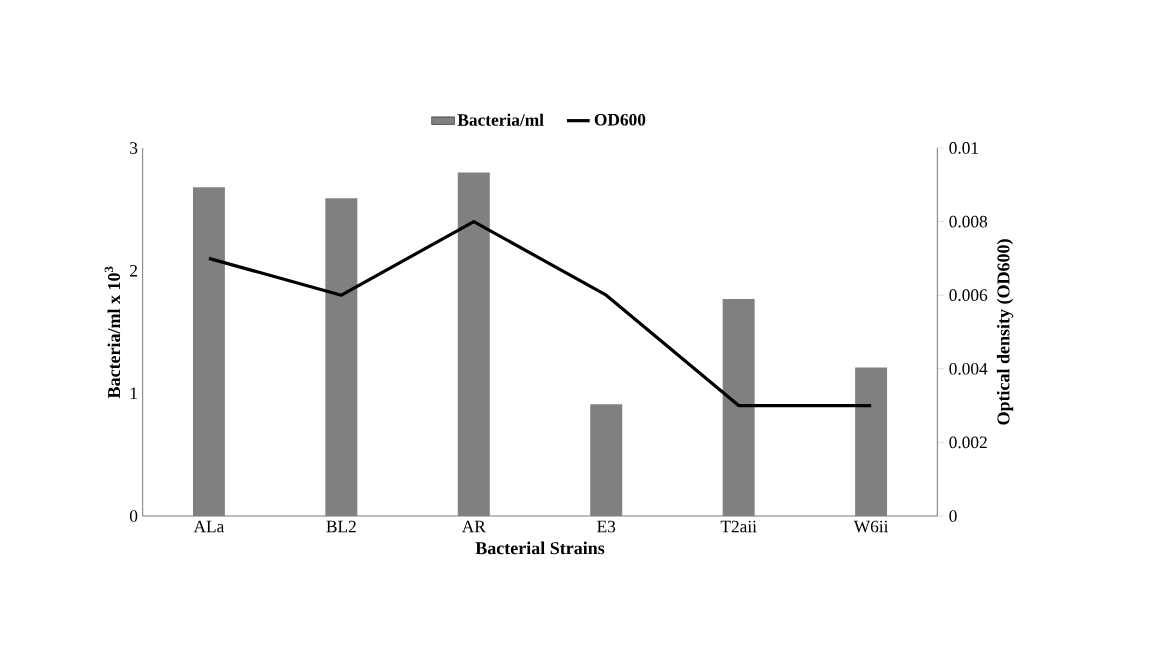 This screenshot has height=664, width=1156. What do you see at coordinates (209, 526) in the screenshot?
I see `x-tick-label: ALa` at bounding box center [209, 526].